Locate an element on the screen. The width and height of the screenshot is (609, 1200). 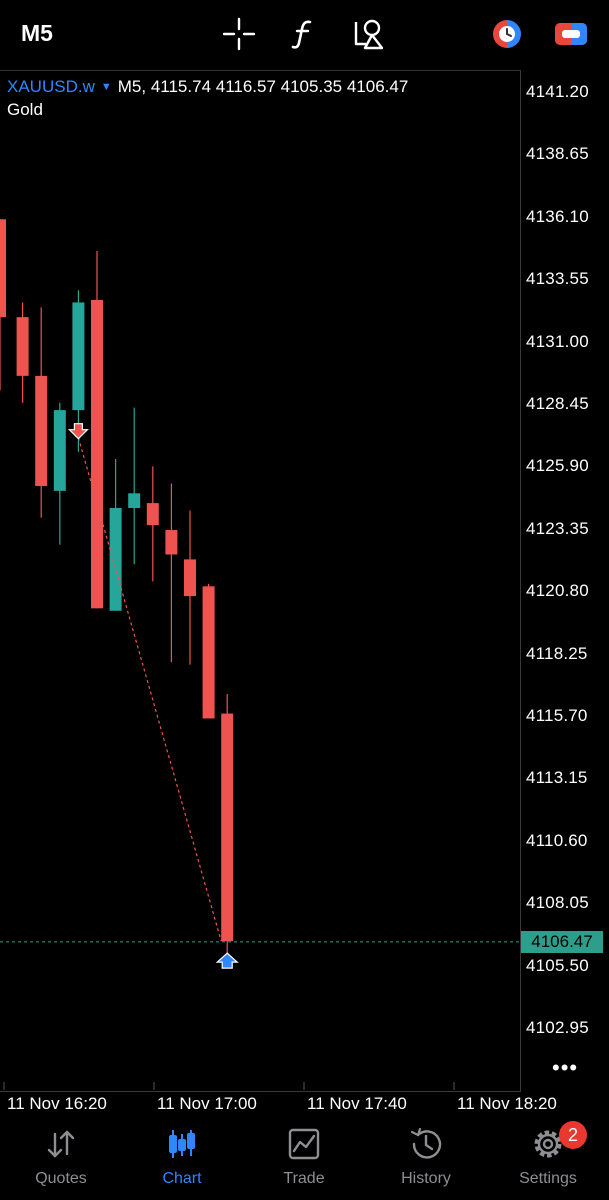
price-tick-label: 4136.10 is located at coordinates (557, 216).